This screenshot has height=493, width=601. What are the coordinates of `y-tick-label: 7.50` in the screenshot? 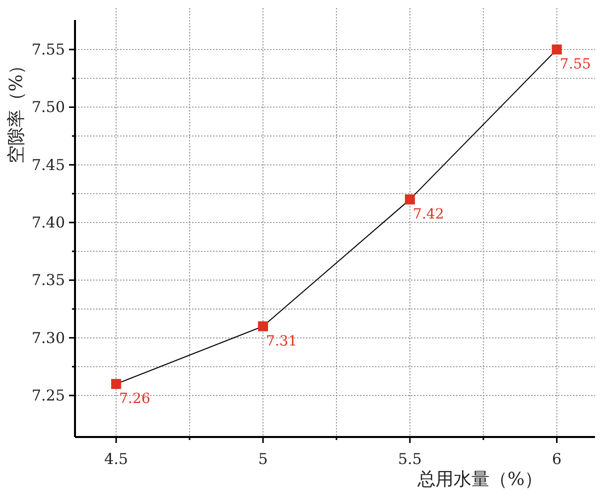 It's located at (48, 107).